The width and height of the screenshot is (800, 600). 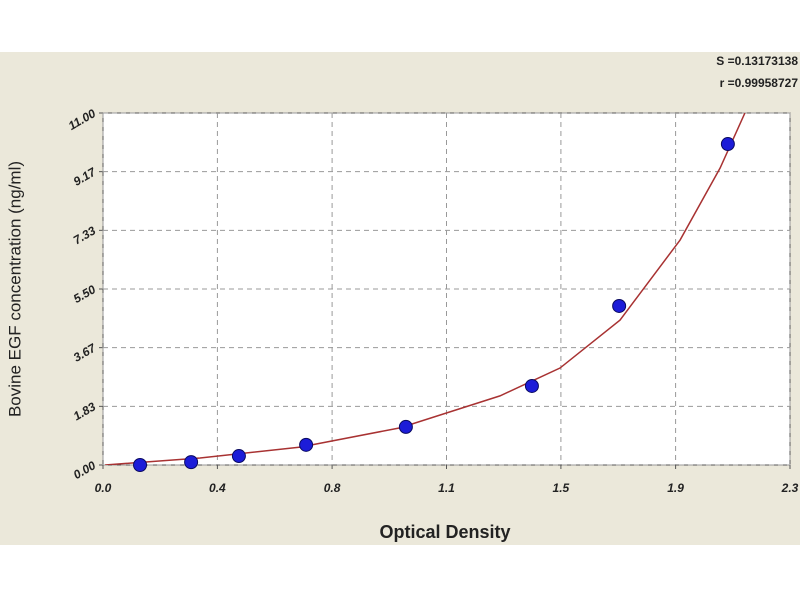 I want to click on x-tick-label: 1.9, so click(x=675, y=488).